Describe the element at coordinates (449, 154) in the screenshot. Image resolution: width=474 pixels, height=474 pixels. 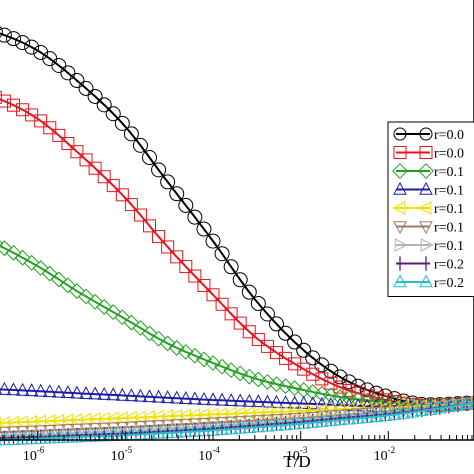
I see `legend-label: r=0.0` at that location.